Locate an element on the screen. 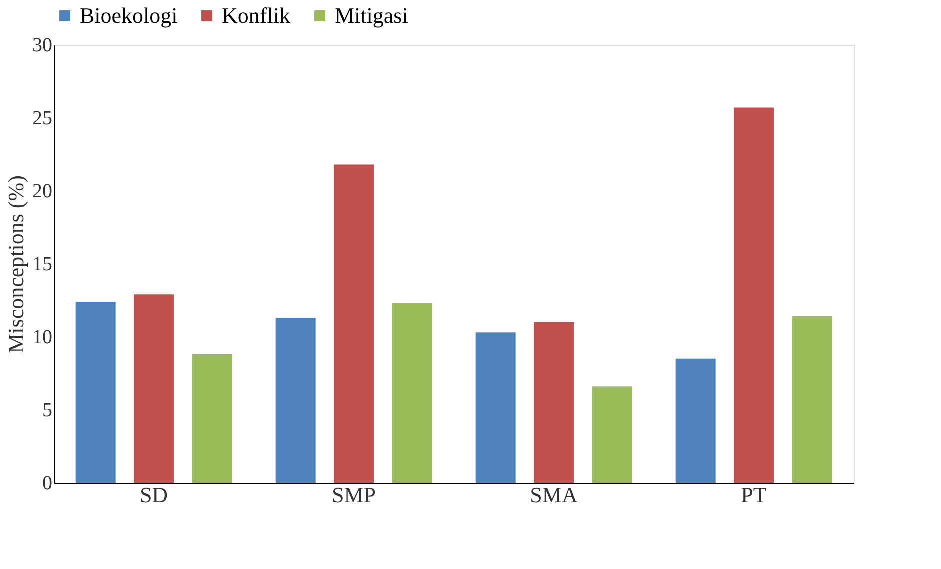  x-tick-label: SMP is located at coordinates (354, 495).